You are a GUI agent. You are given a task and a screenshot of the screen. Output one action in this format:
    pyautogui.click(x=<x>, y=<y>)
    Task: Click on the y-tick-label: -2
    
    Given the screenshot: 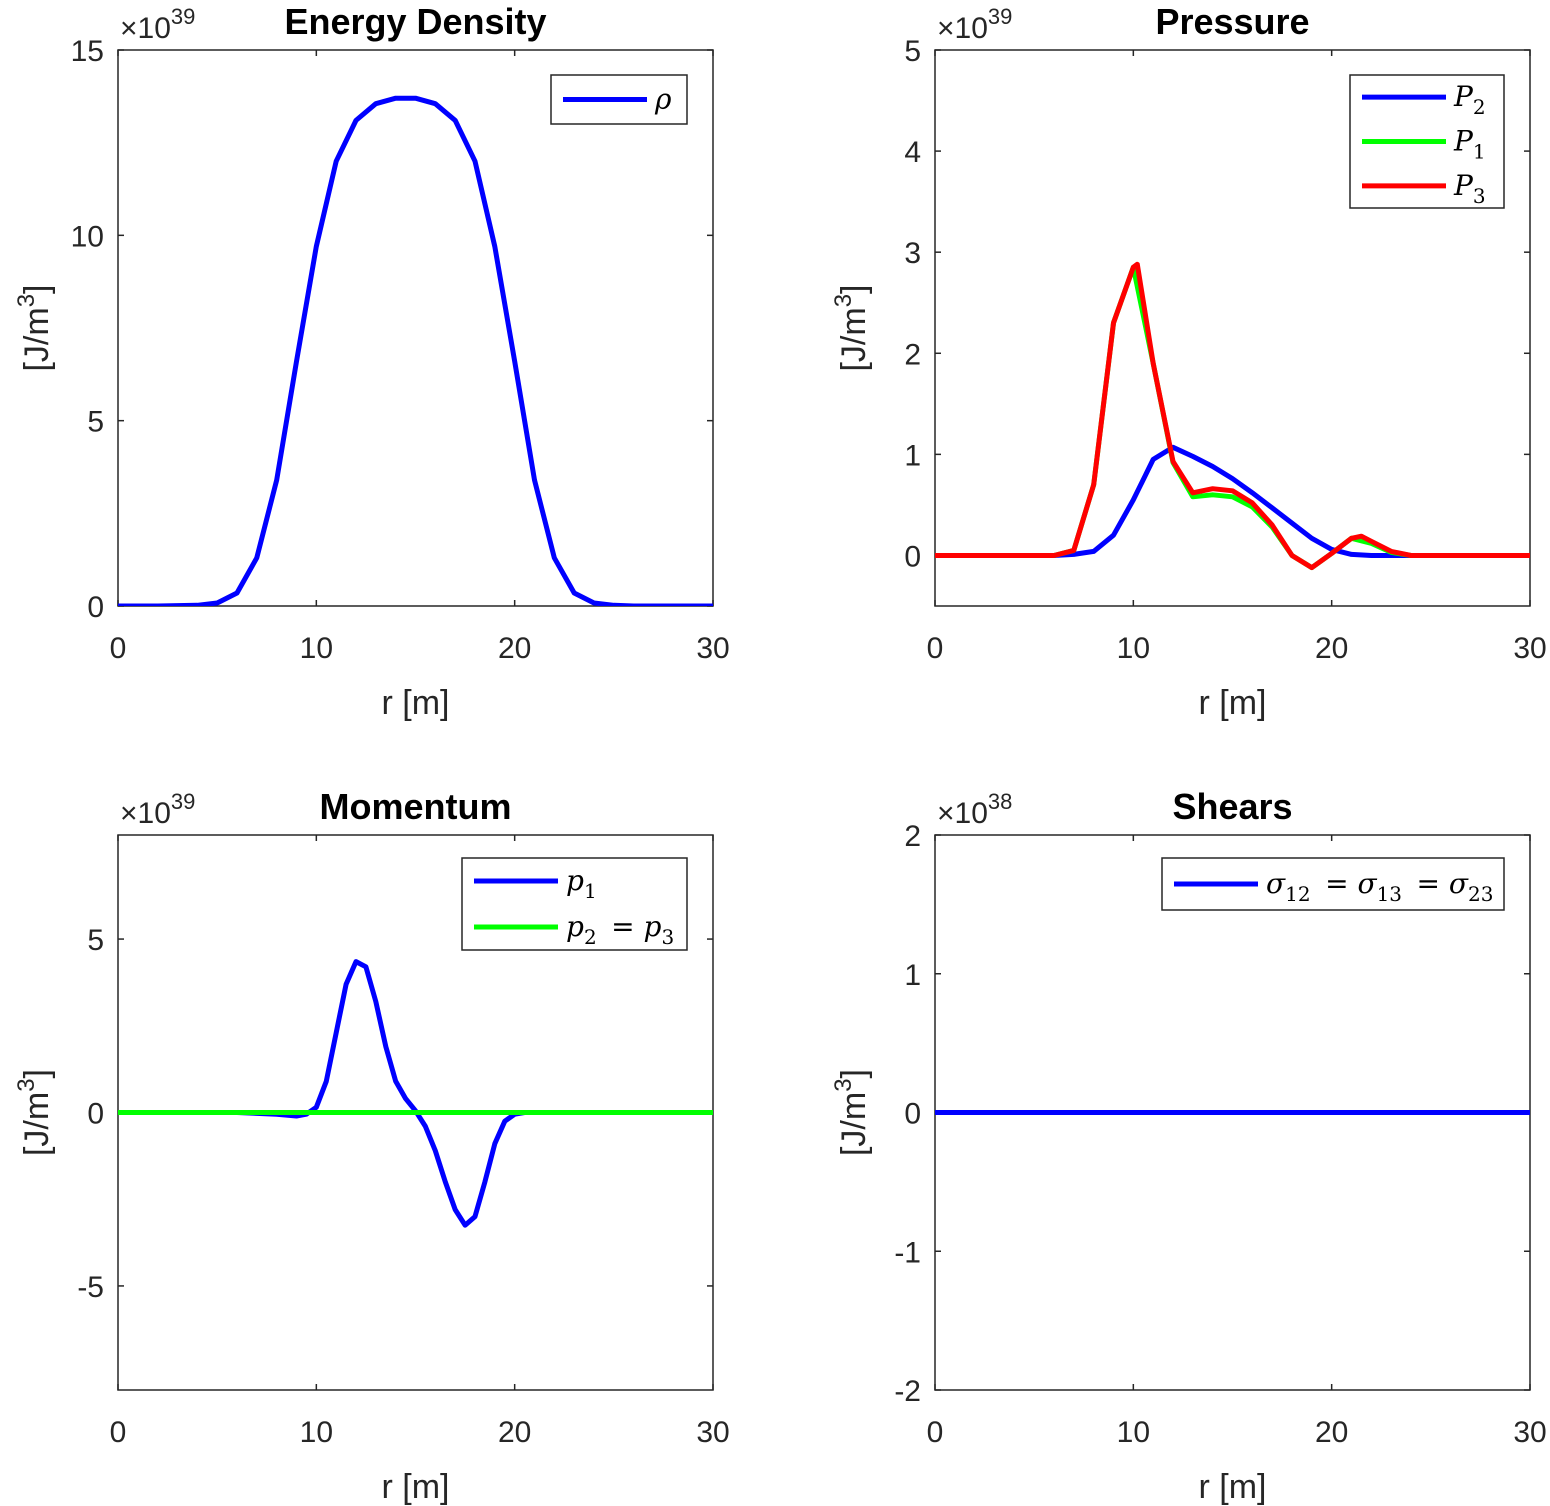 What is the action you would take?
    pyautogui.click(x=907, y=1391)
    